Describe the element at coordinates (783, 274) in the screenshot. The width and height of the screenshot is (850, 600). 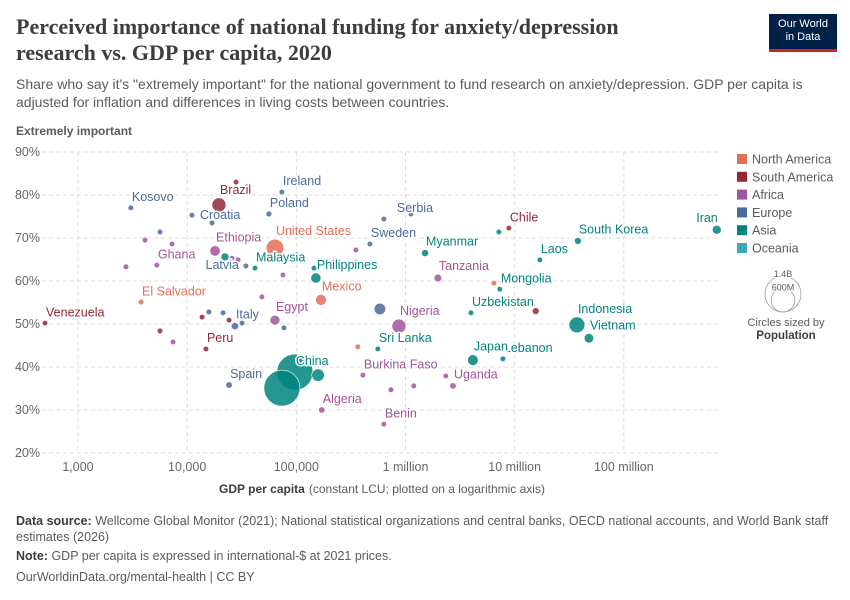
I see `size-legend-label: 1.4B` at that location.